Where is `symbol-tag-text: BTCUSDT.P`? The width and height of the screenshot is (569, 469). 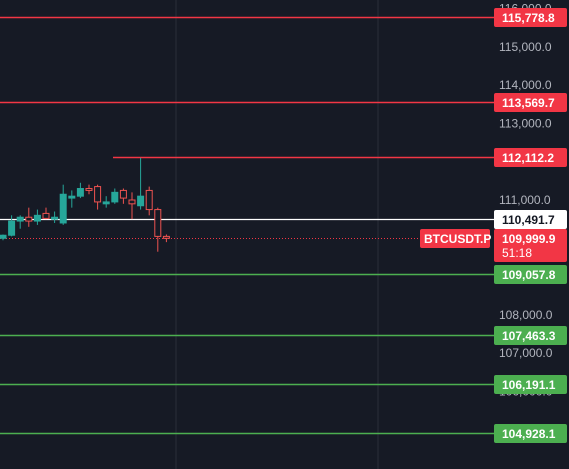
symbol-tag-text: BTCUSDT.P is located at coordinates (457, 239).